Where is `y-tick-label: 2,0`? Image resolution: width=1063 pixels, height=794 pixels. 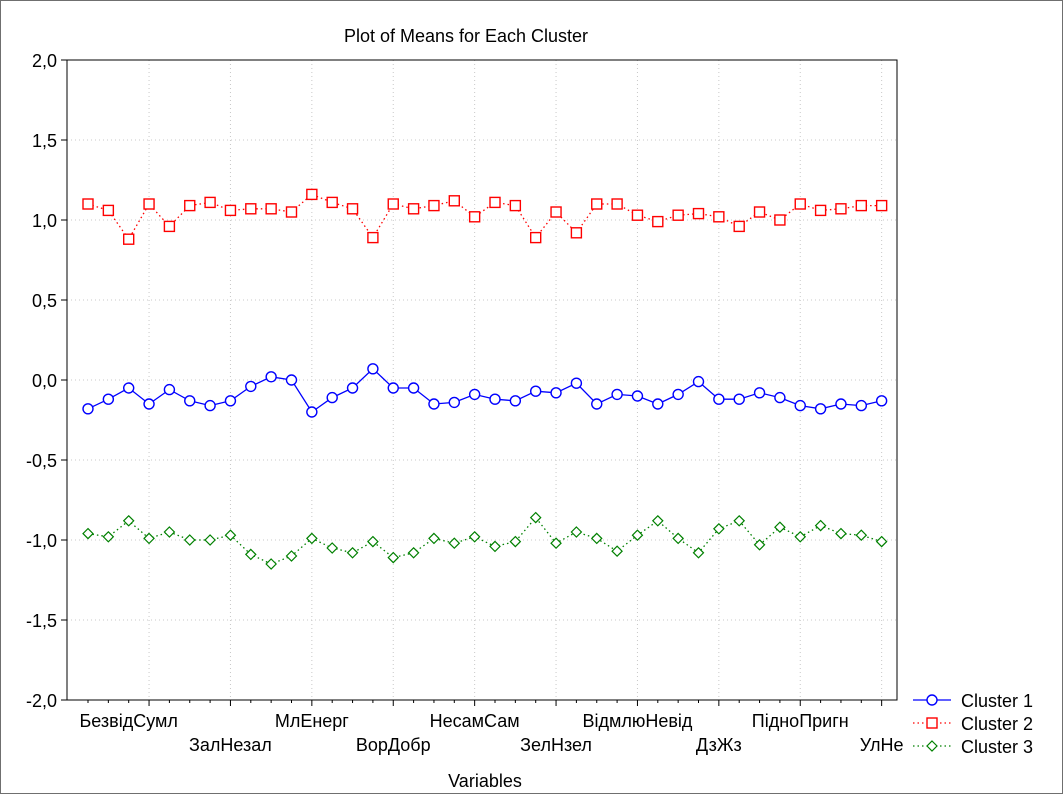
y-tick-label: 2,0 is located at coordinates (44, 61).